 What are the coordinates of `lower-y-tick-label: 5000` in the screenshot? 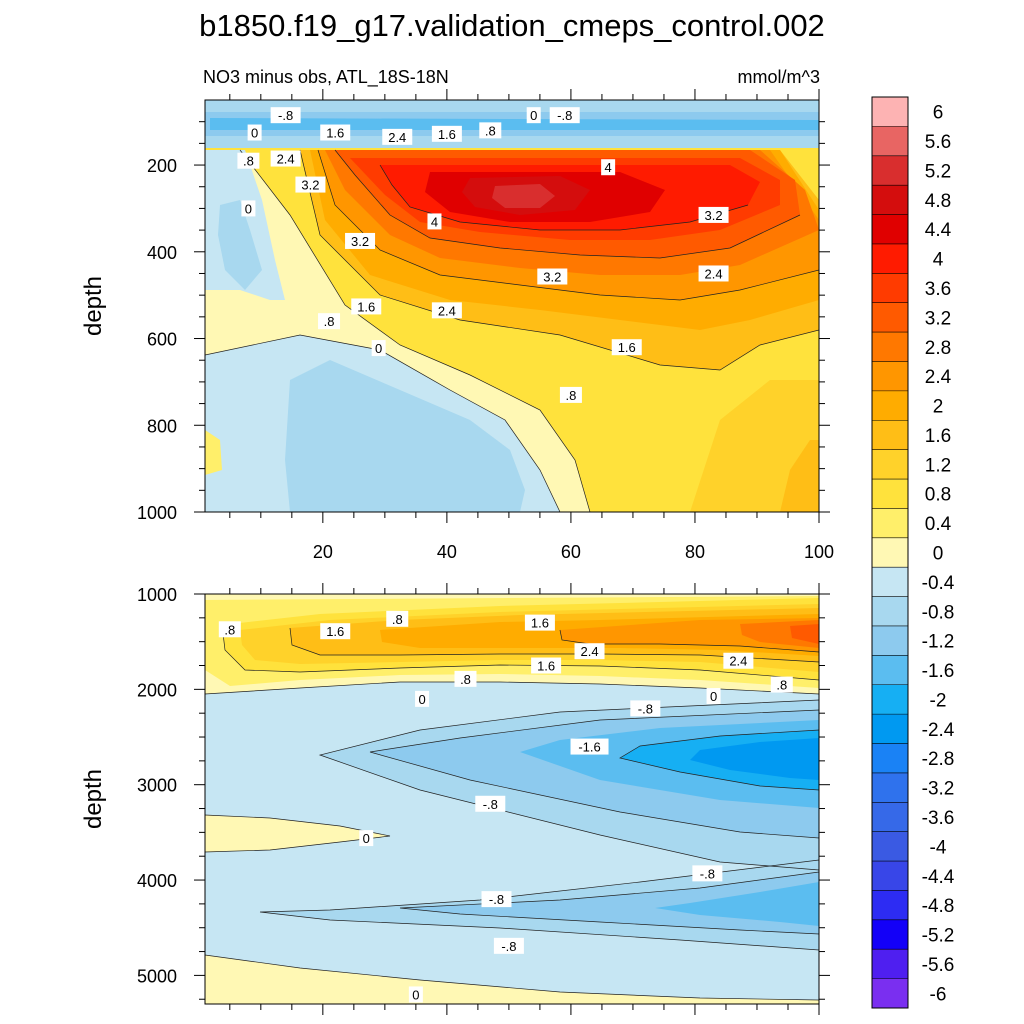 It's located at (157, 976).